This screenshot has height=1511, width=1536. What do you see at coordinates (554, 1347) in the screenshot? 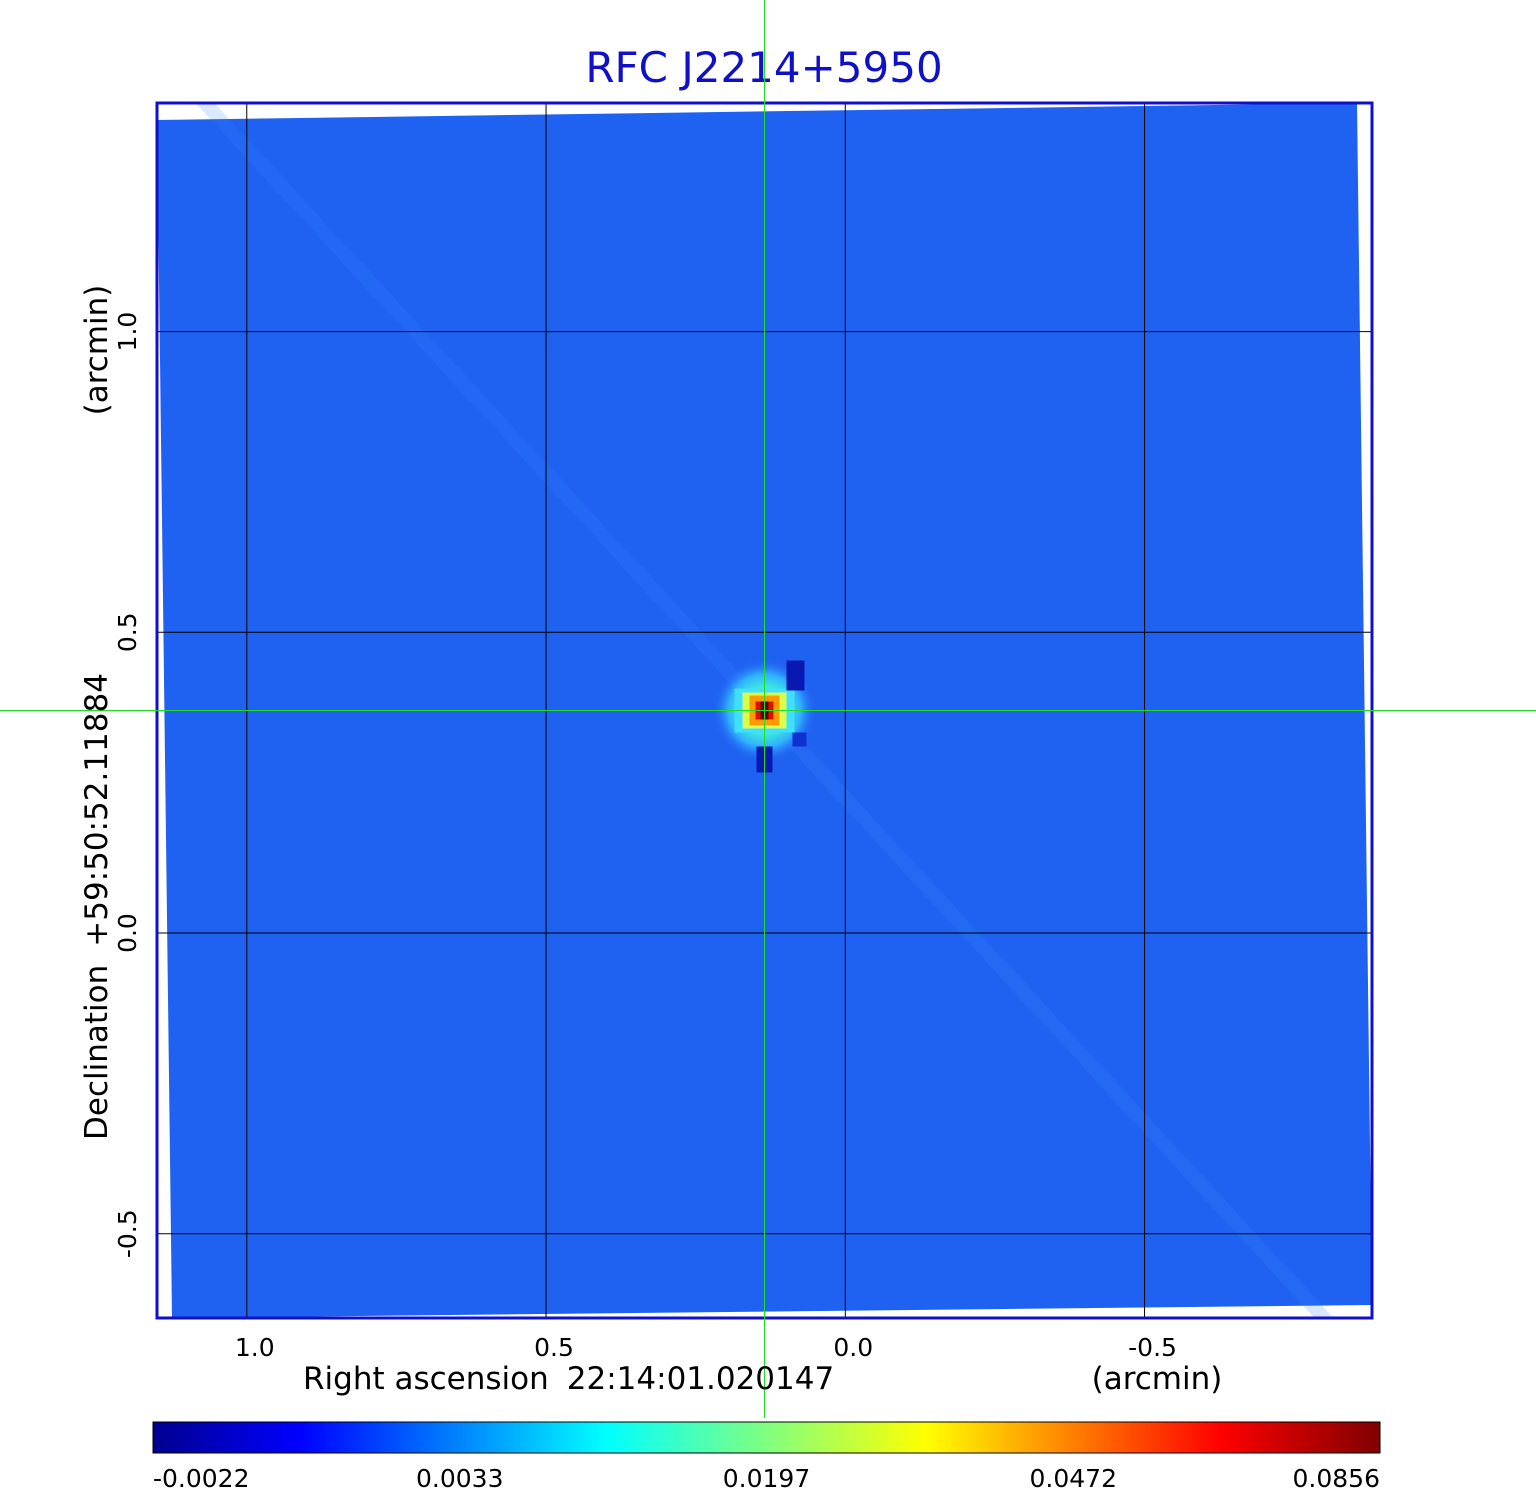
I see `x-tick-label: 0.5` at bounding box center [554, 1347].